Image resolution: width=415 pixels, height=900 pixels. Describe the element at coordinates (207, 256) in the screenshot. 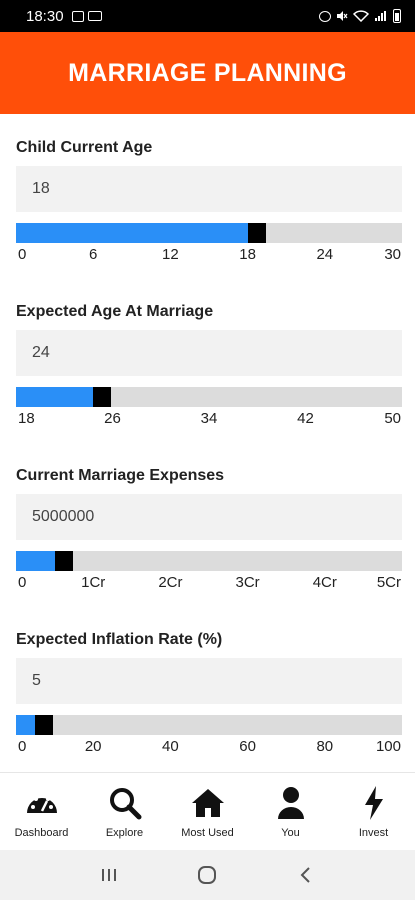

I see `slider-ticks: 0 6 12 18 24 30` at that location.